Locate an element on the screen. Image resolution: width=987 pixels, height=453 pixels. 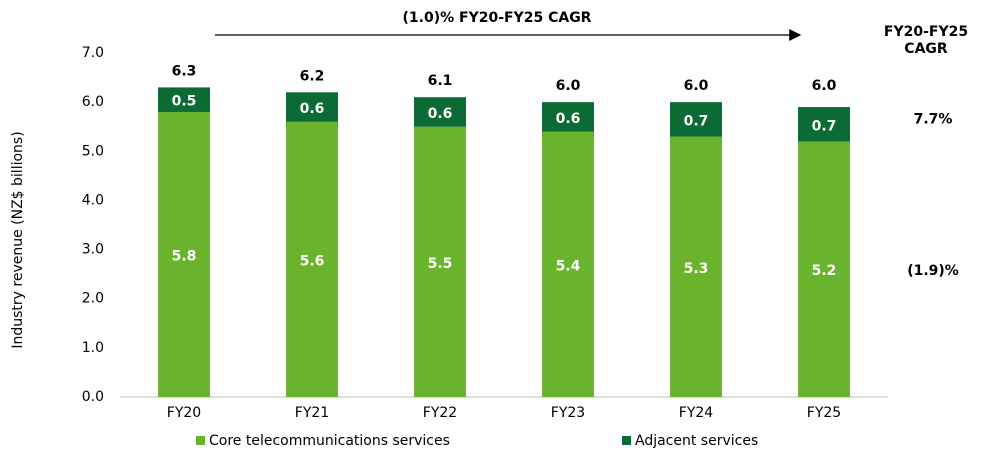
y-tick-label: 3.0 is located at coordinates (93, 250).